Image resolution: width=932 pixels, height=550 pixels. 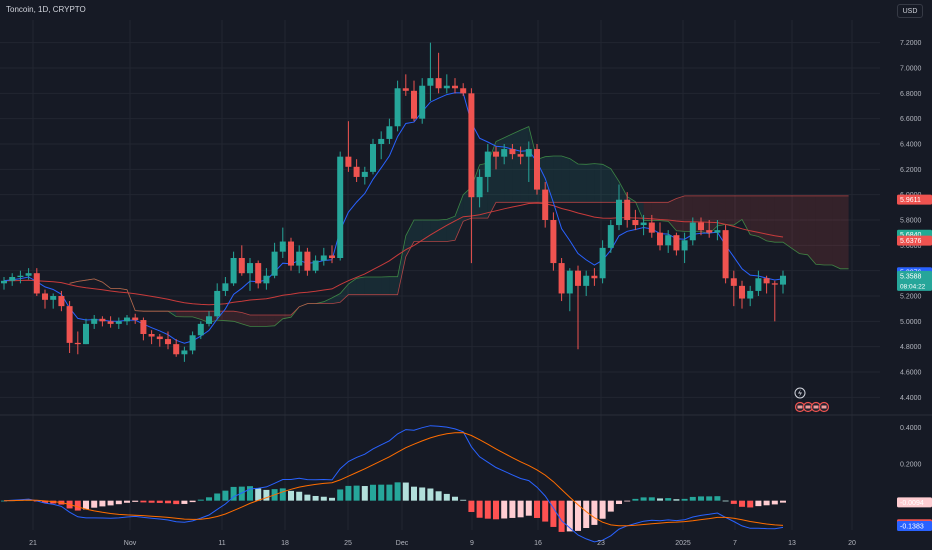 What do you see at coordinates (285, 543) in the screenshot?
I see `x-tick-label: 18` at bounding box center [285, 543].